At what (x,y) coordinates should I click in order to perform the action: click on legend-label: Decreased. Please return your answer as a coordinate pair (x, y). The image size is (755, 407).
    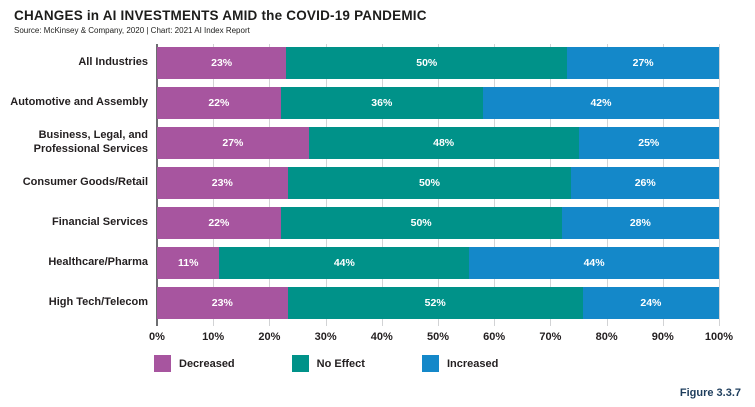
    Looking at the image, I should click on (207, 363).